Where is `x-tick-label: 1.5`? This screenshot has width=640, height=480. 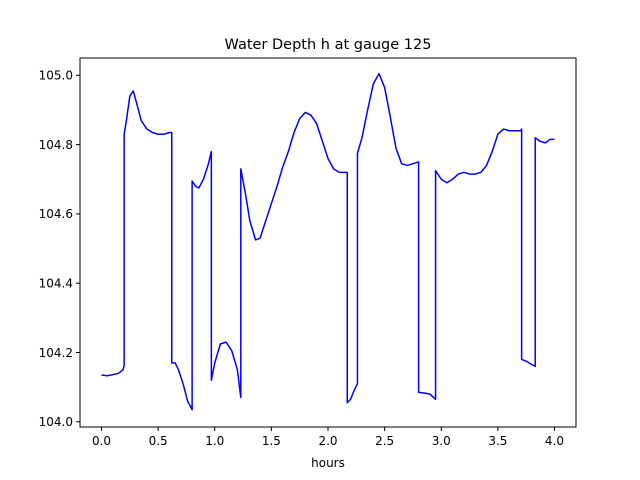
x-tick-label: 1.5 is located at coordinates (271, 441).